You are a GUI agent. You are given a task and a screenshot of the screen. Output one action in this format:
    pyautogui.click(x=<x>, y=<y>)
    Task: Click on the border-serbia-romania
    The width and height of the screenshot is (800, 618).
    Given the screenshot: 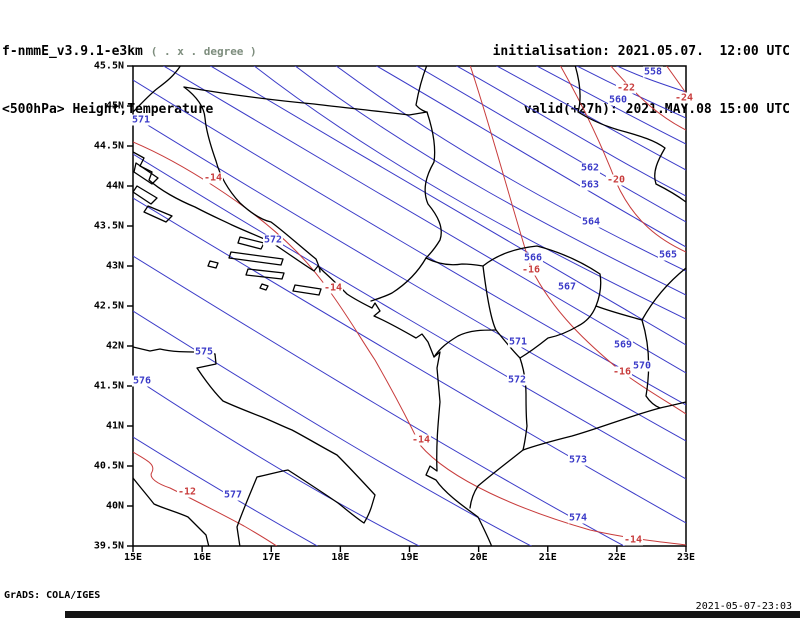 What is the action you would take?
    pyautogui.click(x=630, y=134)
    